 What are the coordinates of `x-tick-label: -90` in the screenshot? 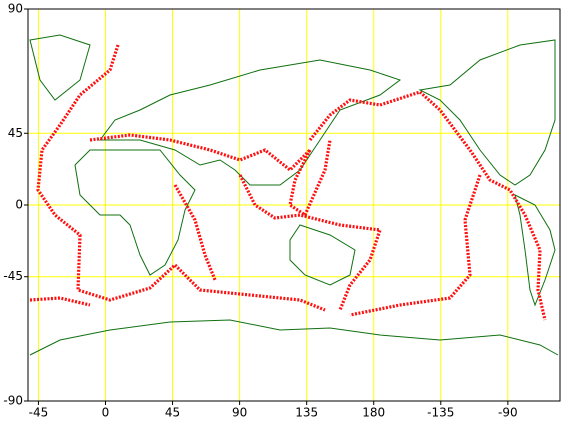 It's located at (508, 413).